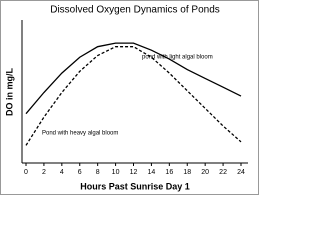 The height and width of the screenshot is (240, 320). I want to click on annotation: Pond with heavy algal bloom, so click(80, 134).